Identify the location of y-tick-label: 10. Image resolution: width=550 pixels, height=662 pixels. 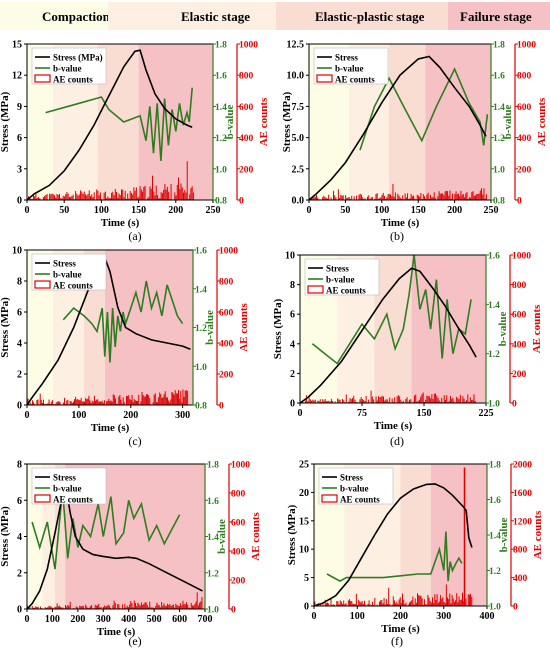
(304, 550).